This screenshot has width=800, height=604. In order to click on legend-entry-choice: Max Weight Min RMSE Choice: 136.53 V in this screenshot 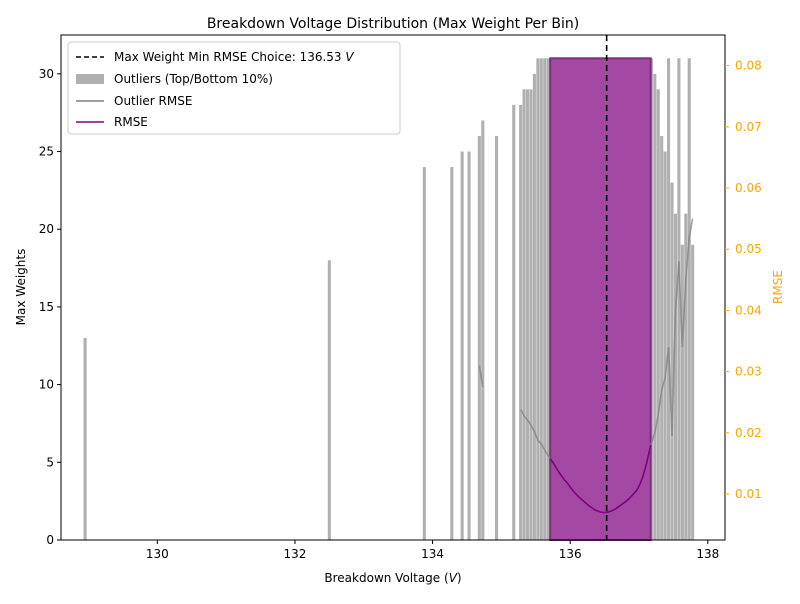, I will do `click(234, 57)`.